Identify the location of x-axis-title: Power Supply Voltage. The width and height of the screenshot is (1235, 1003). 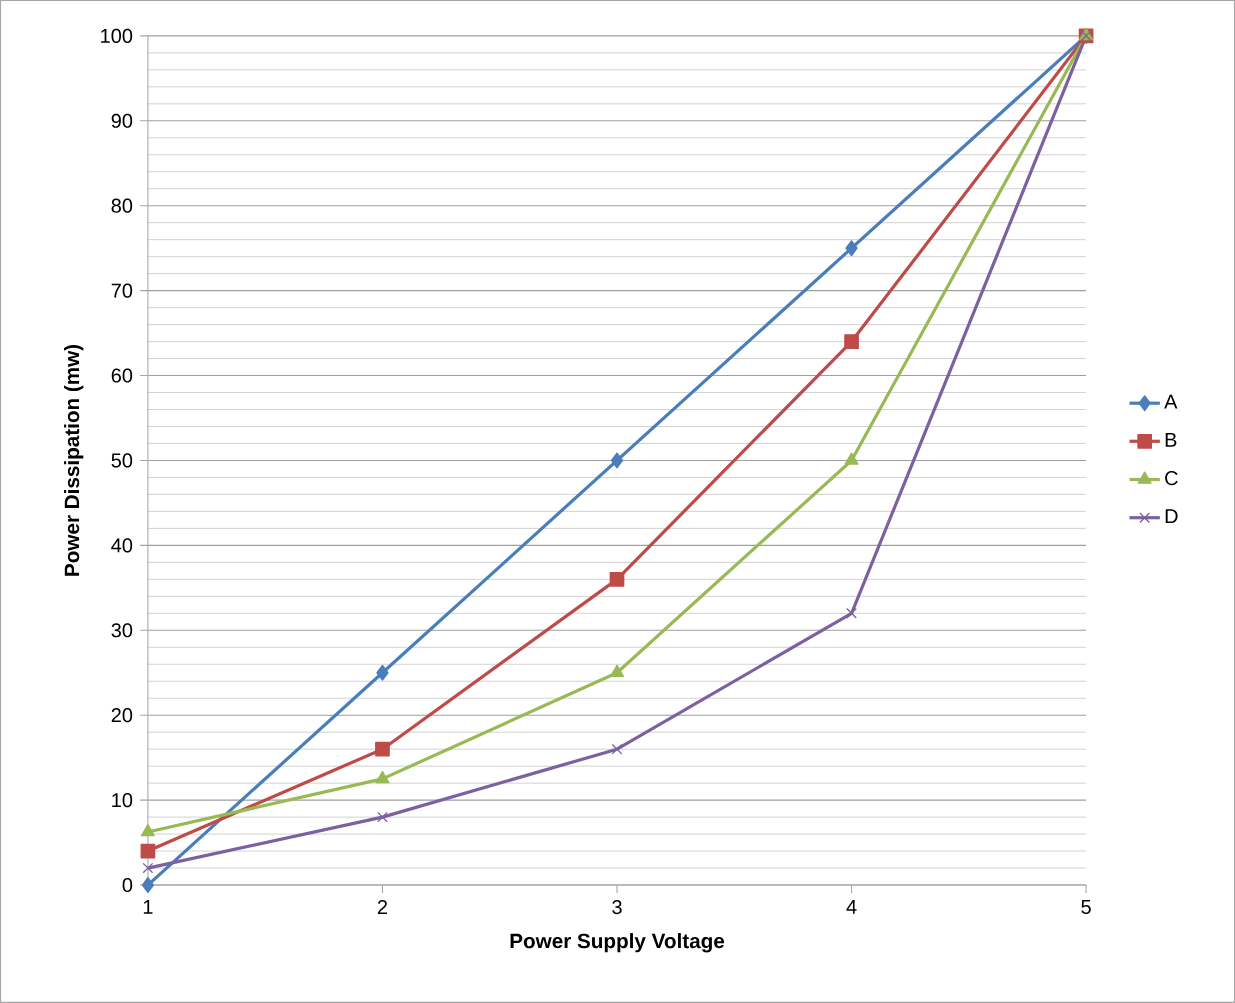
(617, 943).